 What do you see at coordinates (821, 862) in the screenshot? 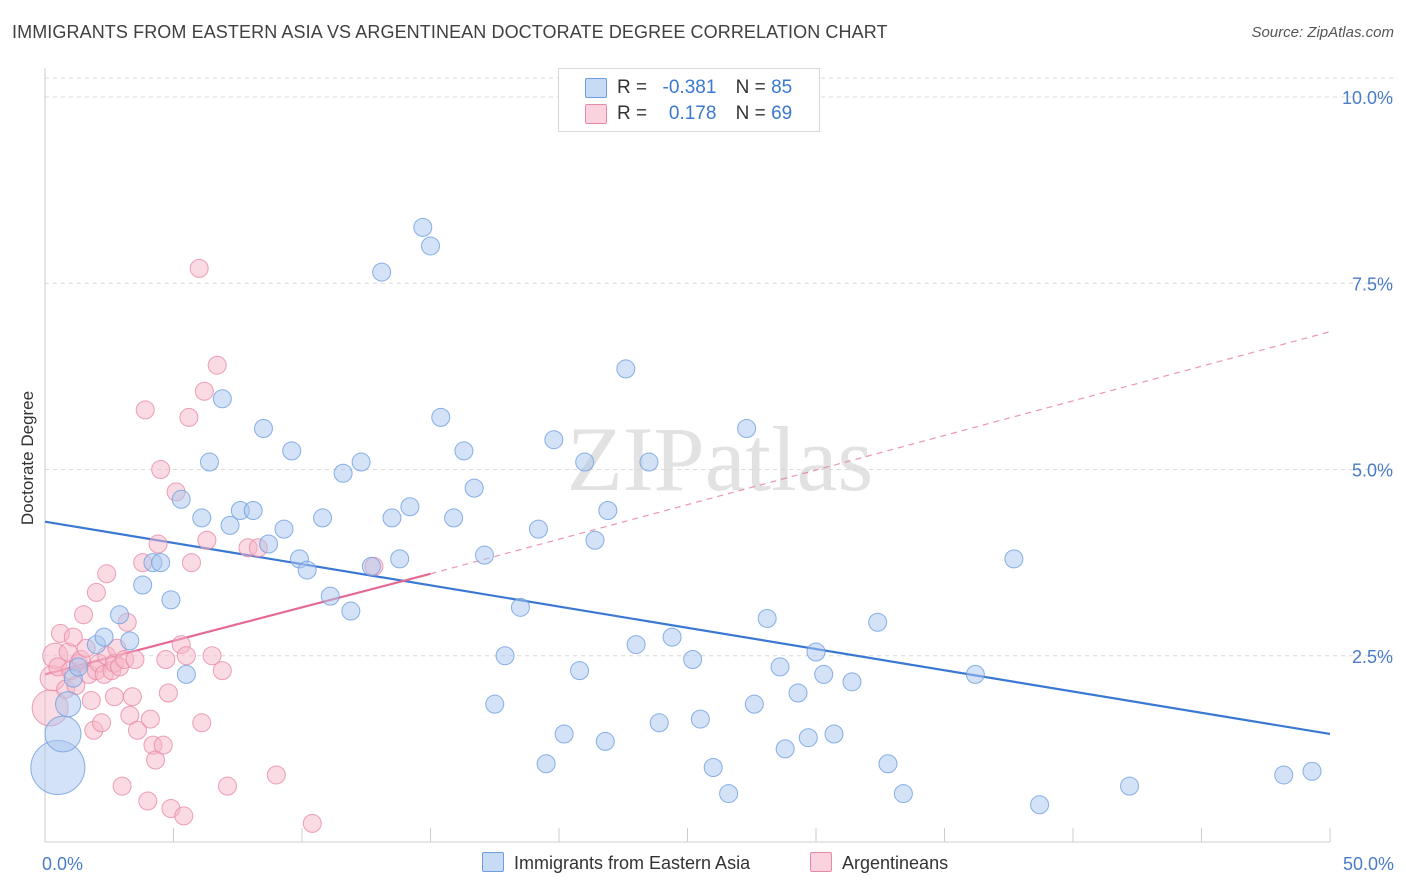
I see `legend-swatch-pink` at bounding box center [821, 862].